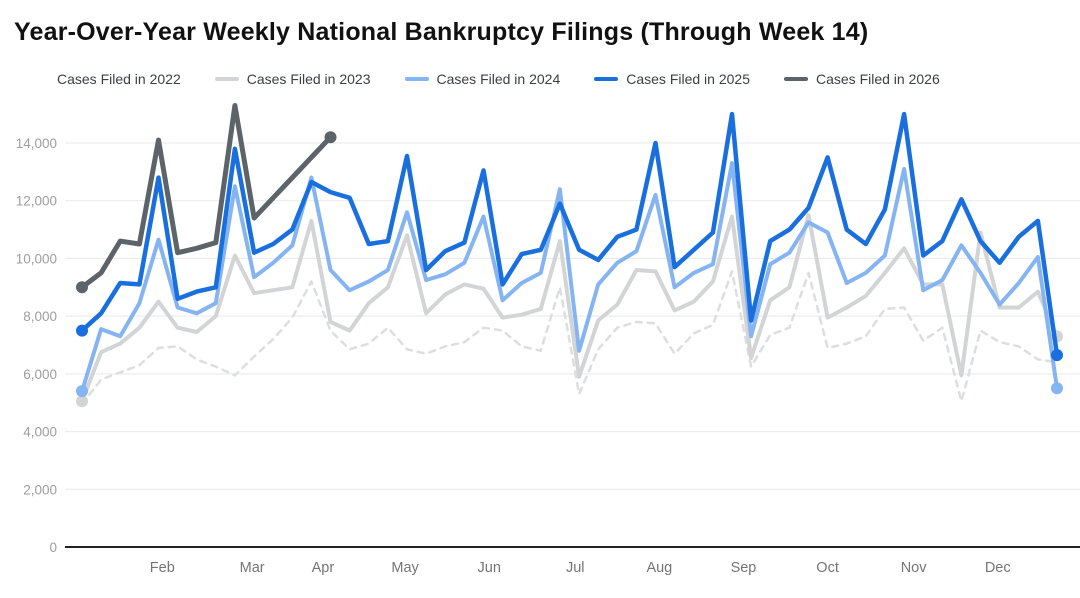  I want to click on legend-label: Cases Filed in 2024, so click(498, 79).